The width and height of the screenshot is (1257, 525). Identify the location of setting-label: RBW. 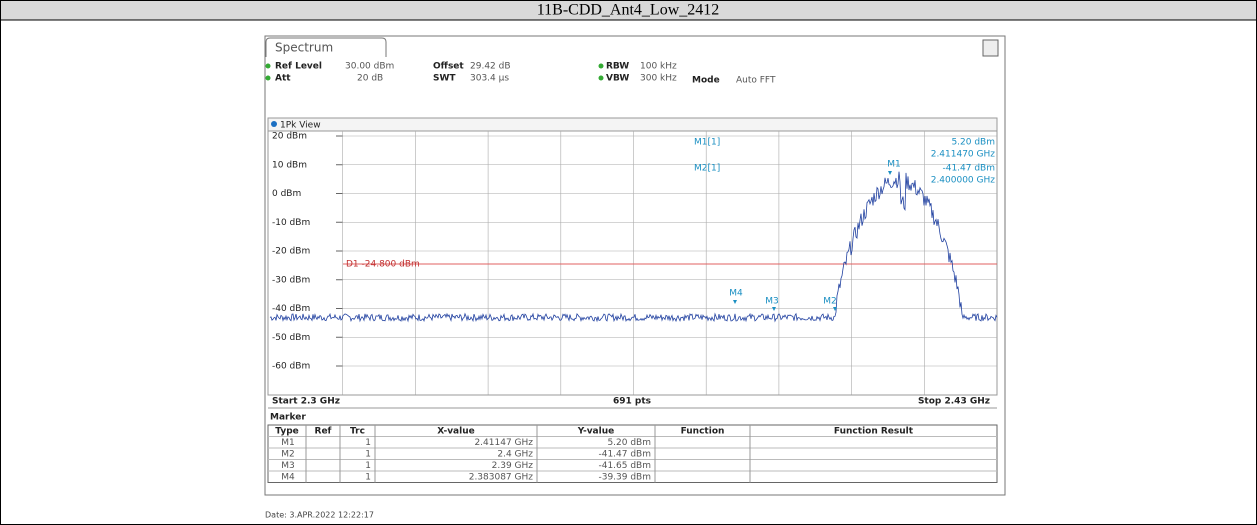
(617, 67).